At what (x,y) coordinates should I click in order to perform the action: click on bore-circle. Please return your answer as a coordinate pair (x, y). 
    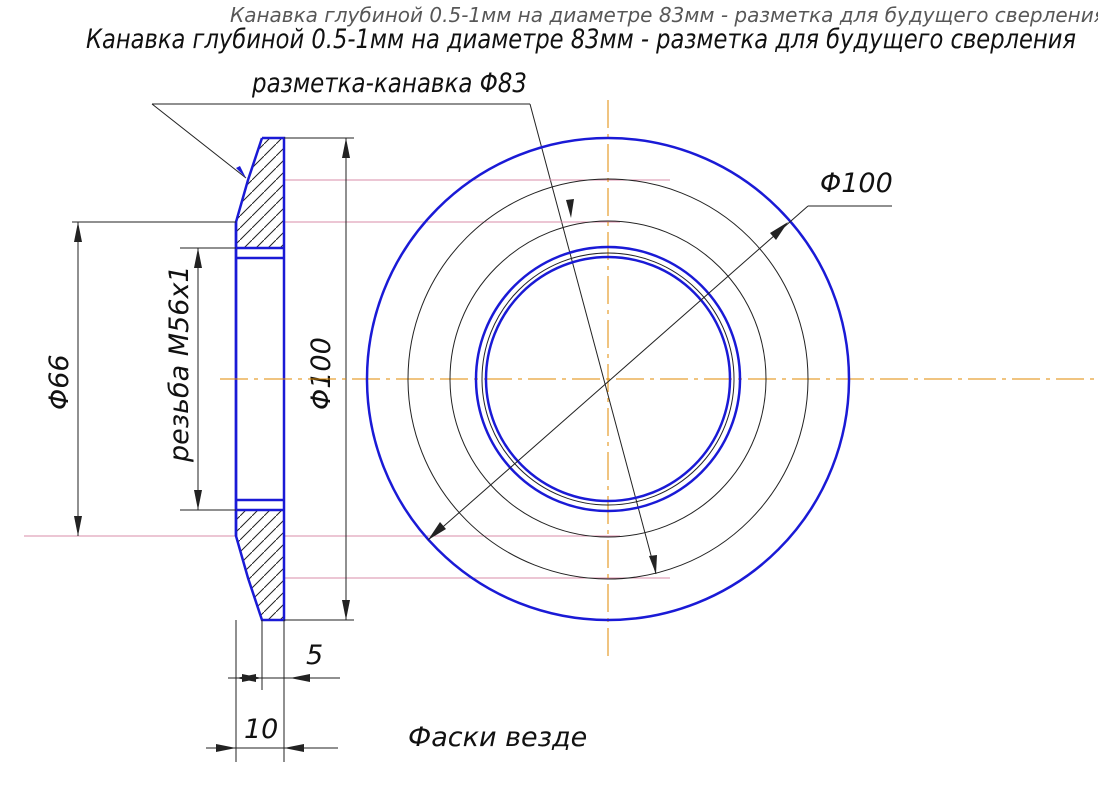
    Looking at the image, I should click on (608, 379).